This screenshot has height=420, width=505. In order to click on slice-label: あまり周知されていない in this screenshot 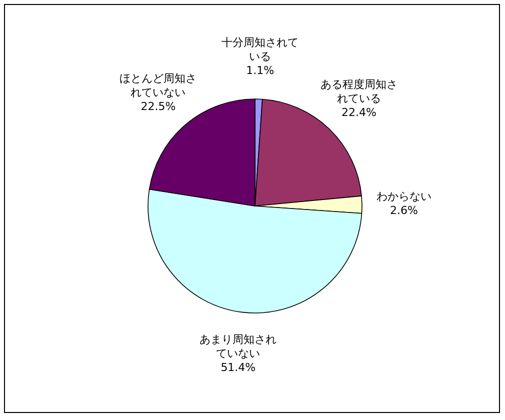, I will do `click(238, 347)`.